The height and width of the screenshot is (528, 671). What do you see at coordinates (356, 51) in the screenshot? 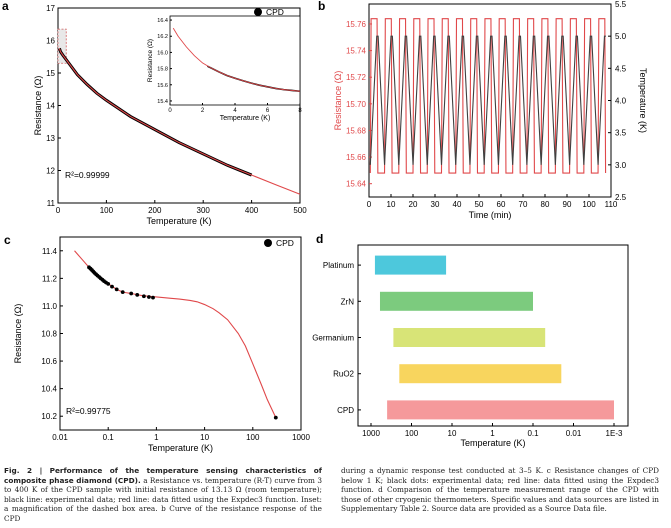
I see `panel-b-ytick-label: 15.74` at bounding box center [356, 51].